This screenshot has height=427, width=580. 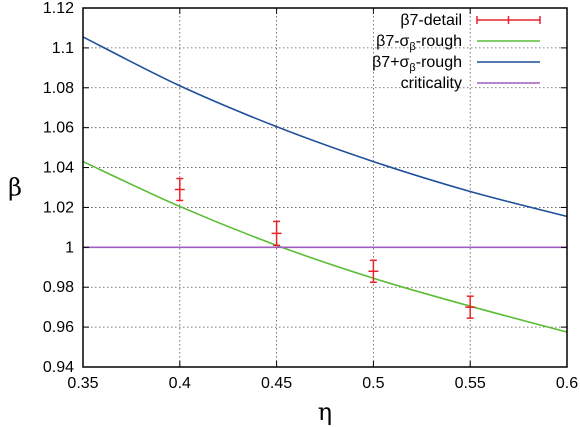 I want to click on y-tick-label: 1.06, so click(x=58, y=128).